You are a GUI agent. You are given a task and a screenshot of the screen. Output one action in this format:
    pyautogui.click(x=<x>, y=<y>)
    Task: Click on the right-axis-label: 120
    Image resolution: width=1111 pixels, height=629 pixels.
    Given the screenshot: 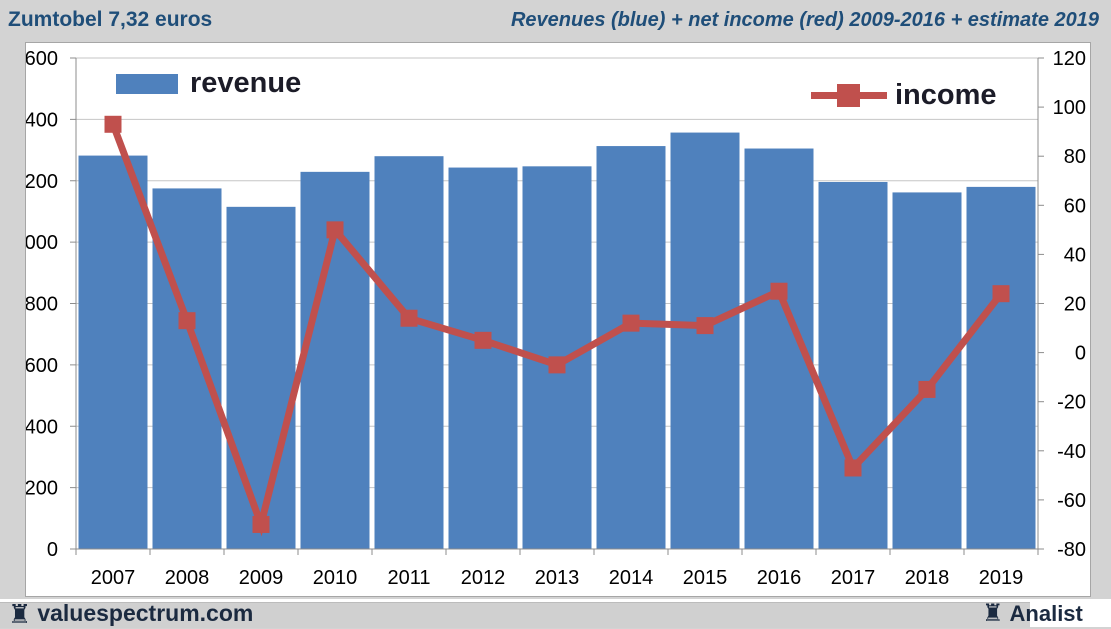 What is the action you would take?
    pyautogui.click(x=1069, y=59)
    